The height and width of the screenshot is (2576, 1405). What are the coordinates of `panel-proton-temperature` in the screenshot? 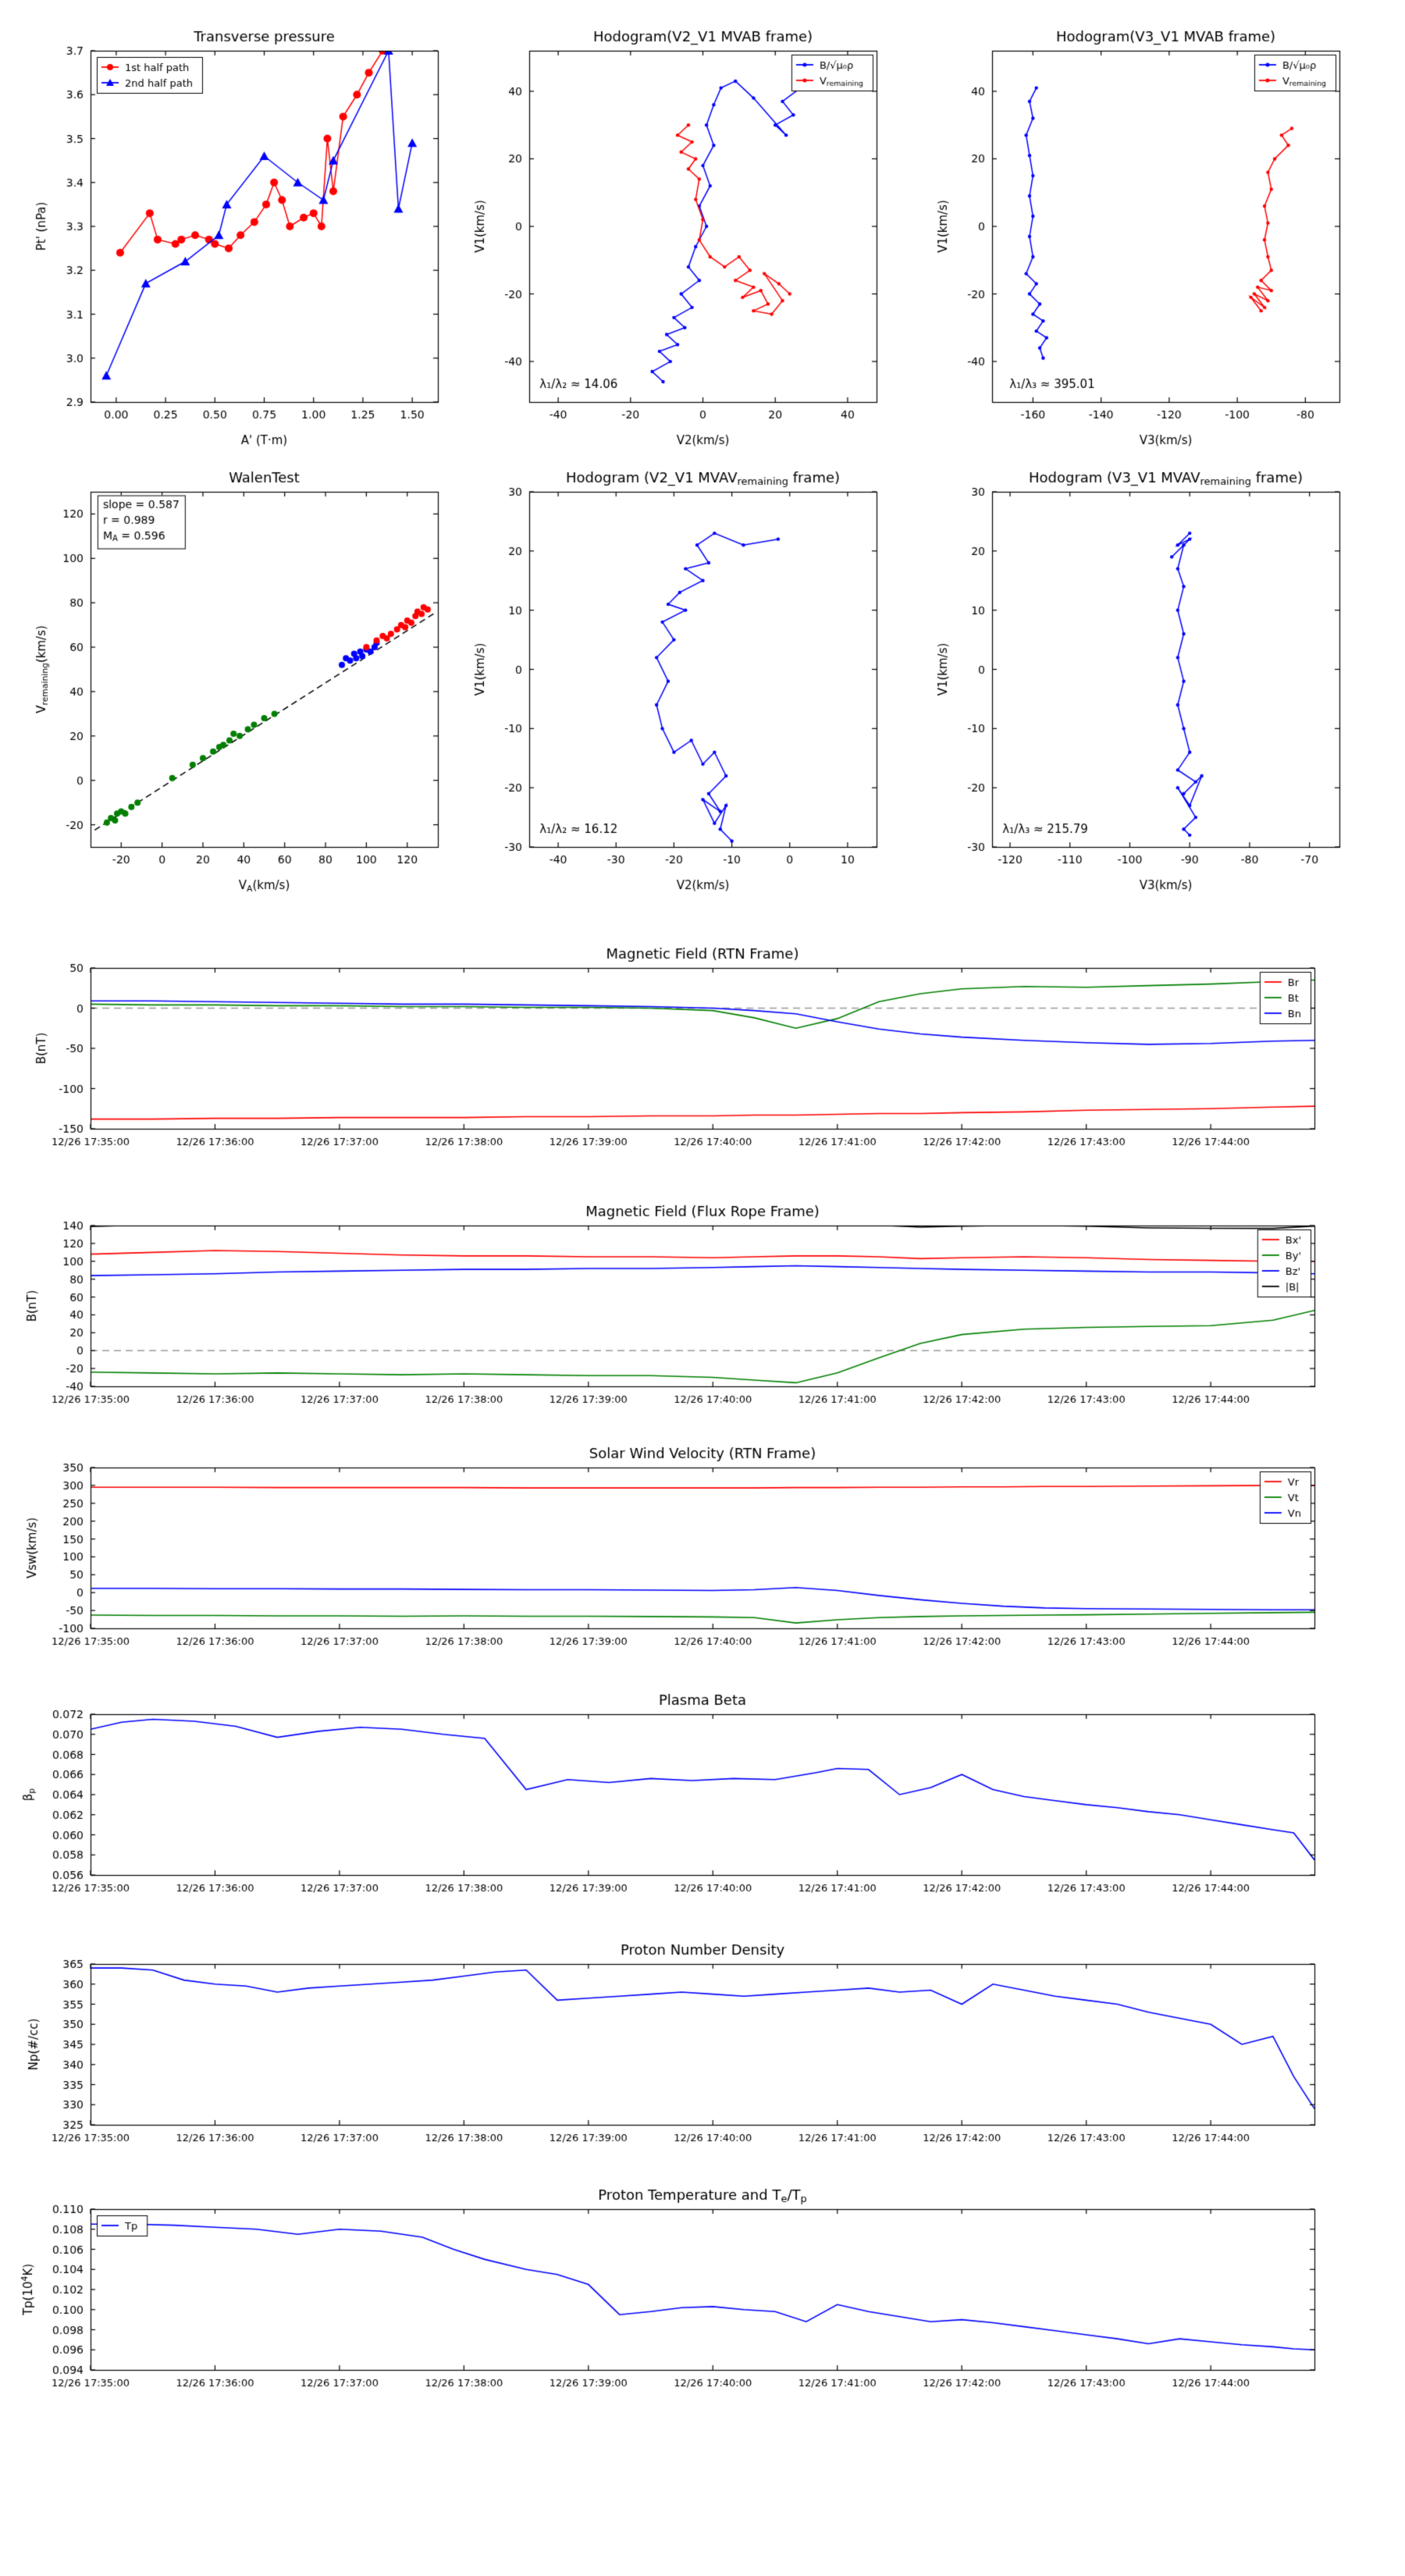 It's located at (709, 2287).